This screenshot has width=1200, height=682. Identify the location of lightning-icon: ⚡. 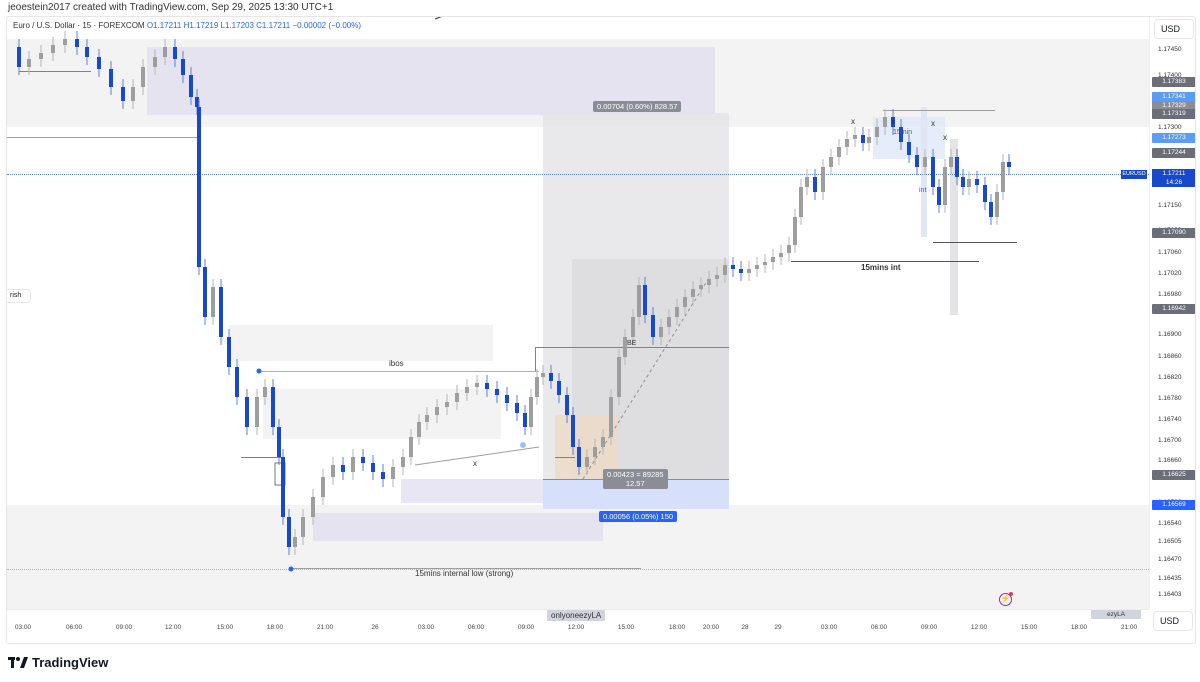
(1006, 599).